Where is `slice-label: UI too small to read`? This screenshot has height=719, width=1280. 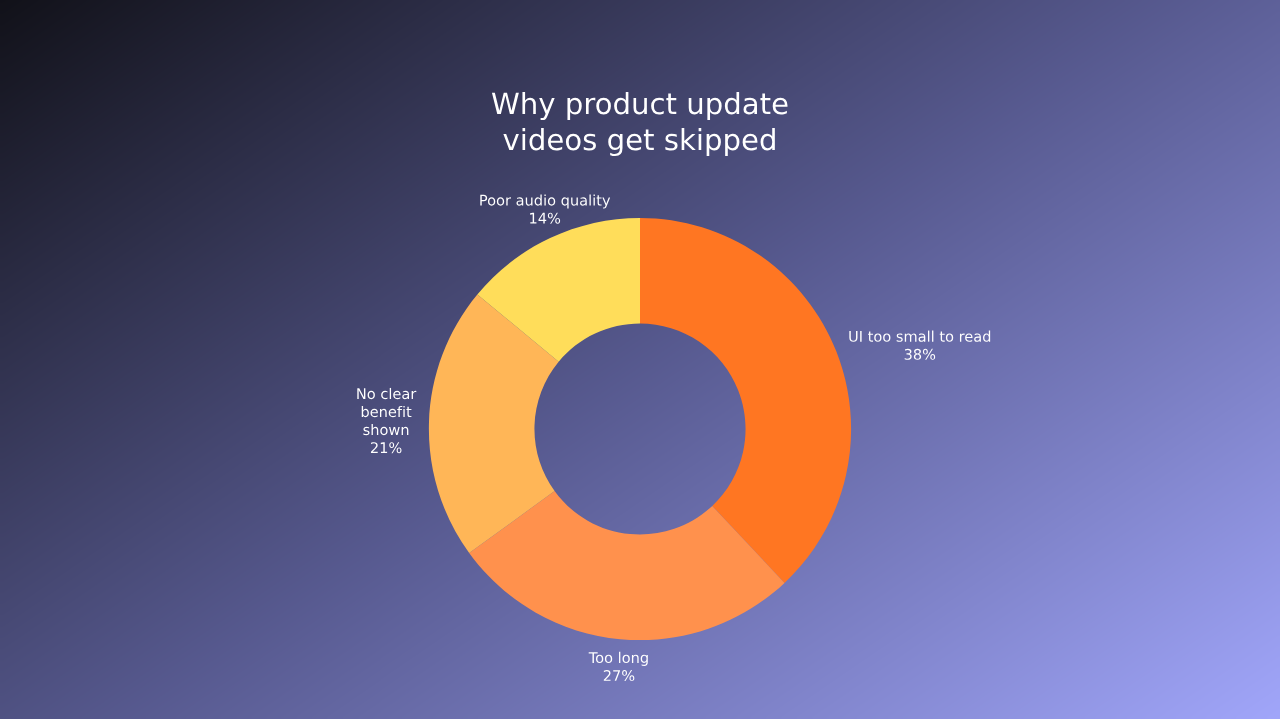 slice-label: UI too small to read is located at coordinates (920, 336).